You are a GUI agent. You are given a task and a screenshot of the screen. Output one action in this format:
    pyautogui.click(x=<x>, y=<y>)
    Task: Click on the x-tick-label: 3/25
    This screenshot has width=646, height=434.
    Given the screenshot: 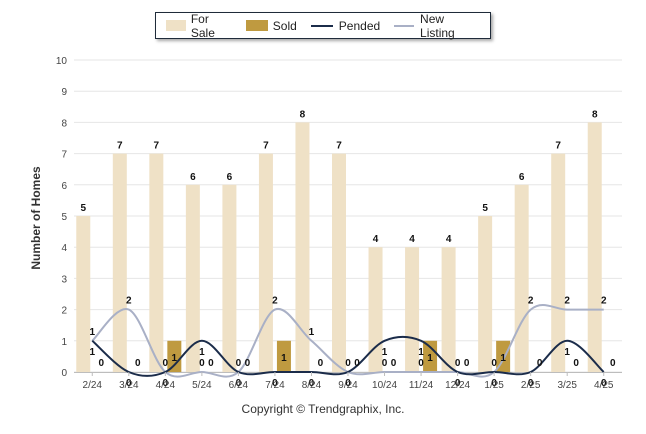 What is the action you would take?
    pyautogui.click(x=567, y=385)
    